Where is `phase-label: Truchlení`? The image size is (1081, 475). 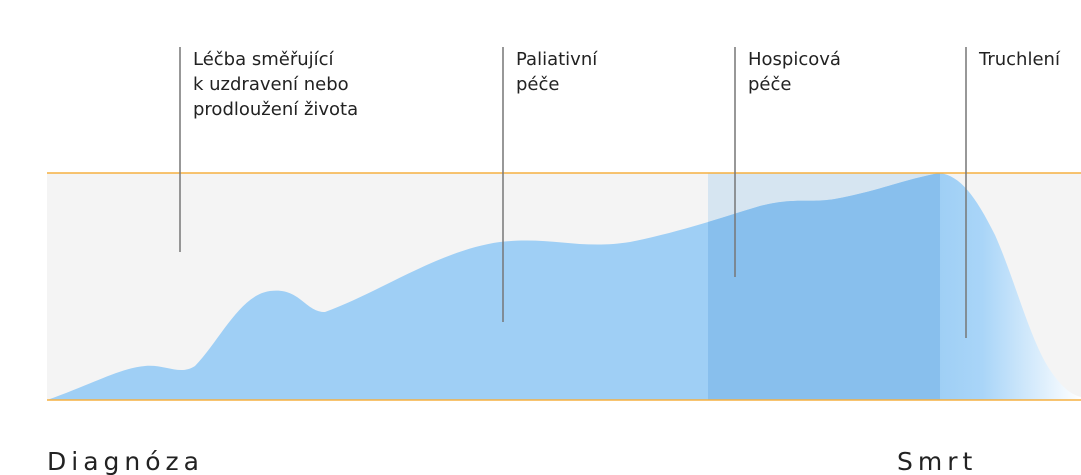
phase-label: Truchlení is located at coordinates (1019, 59).